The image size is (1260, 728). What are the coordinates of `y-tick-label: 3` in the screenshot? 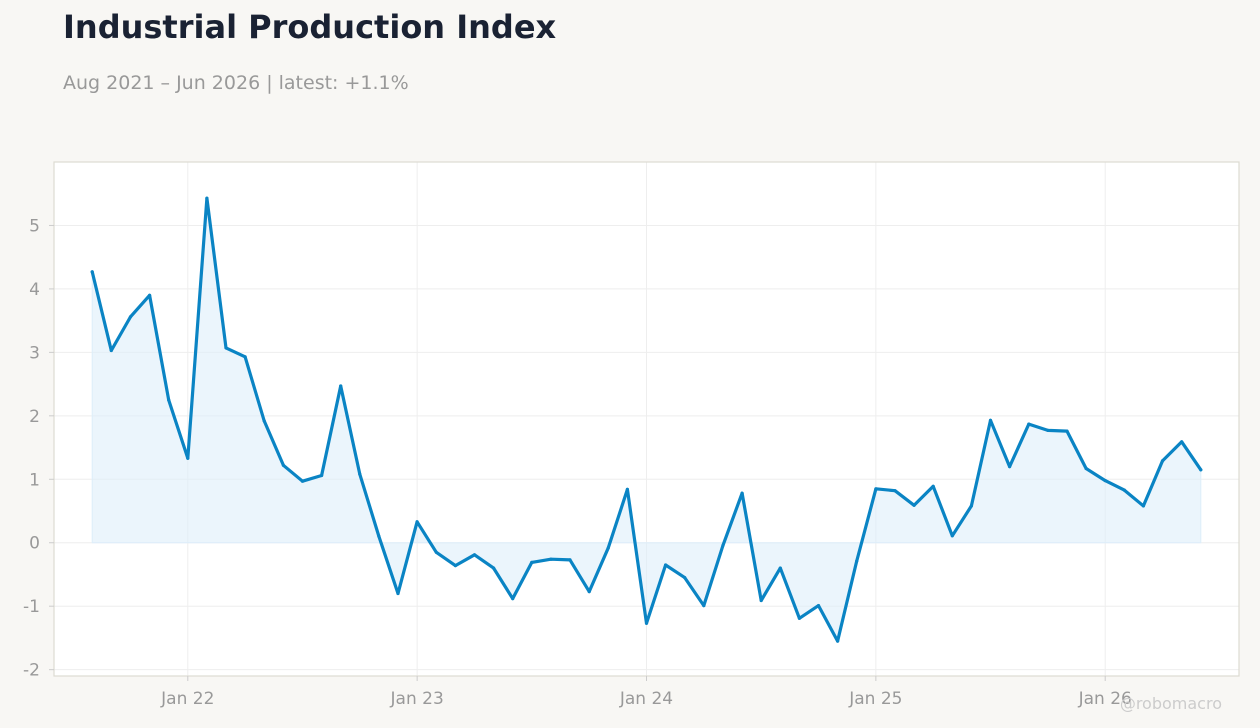 It's located at (34, 353).